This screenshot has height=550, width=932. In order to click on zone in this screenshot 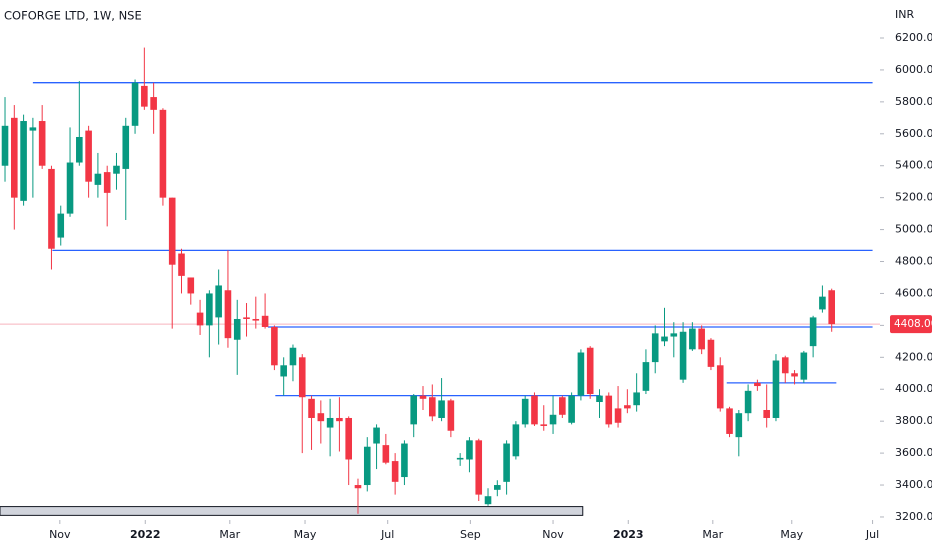, I will do `click(292, 511)`.